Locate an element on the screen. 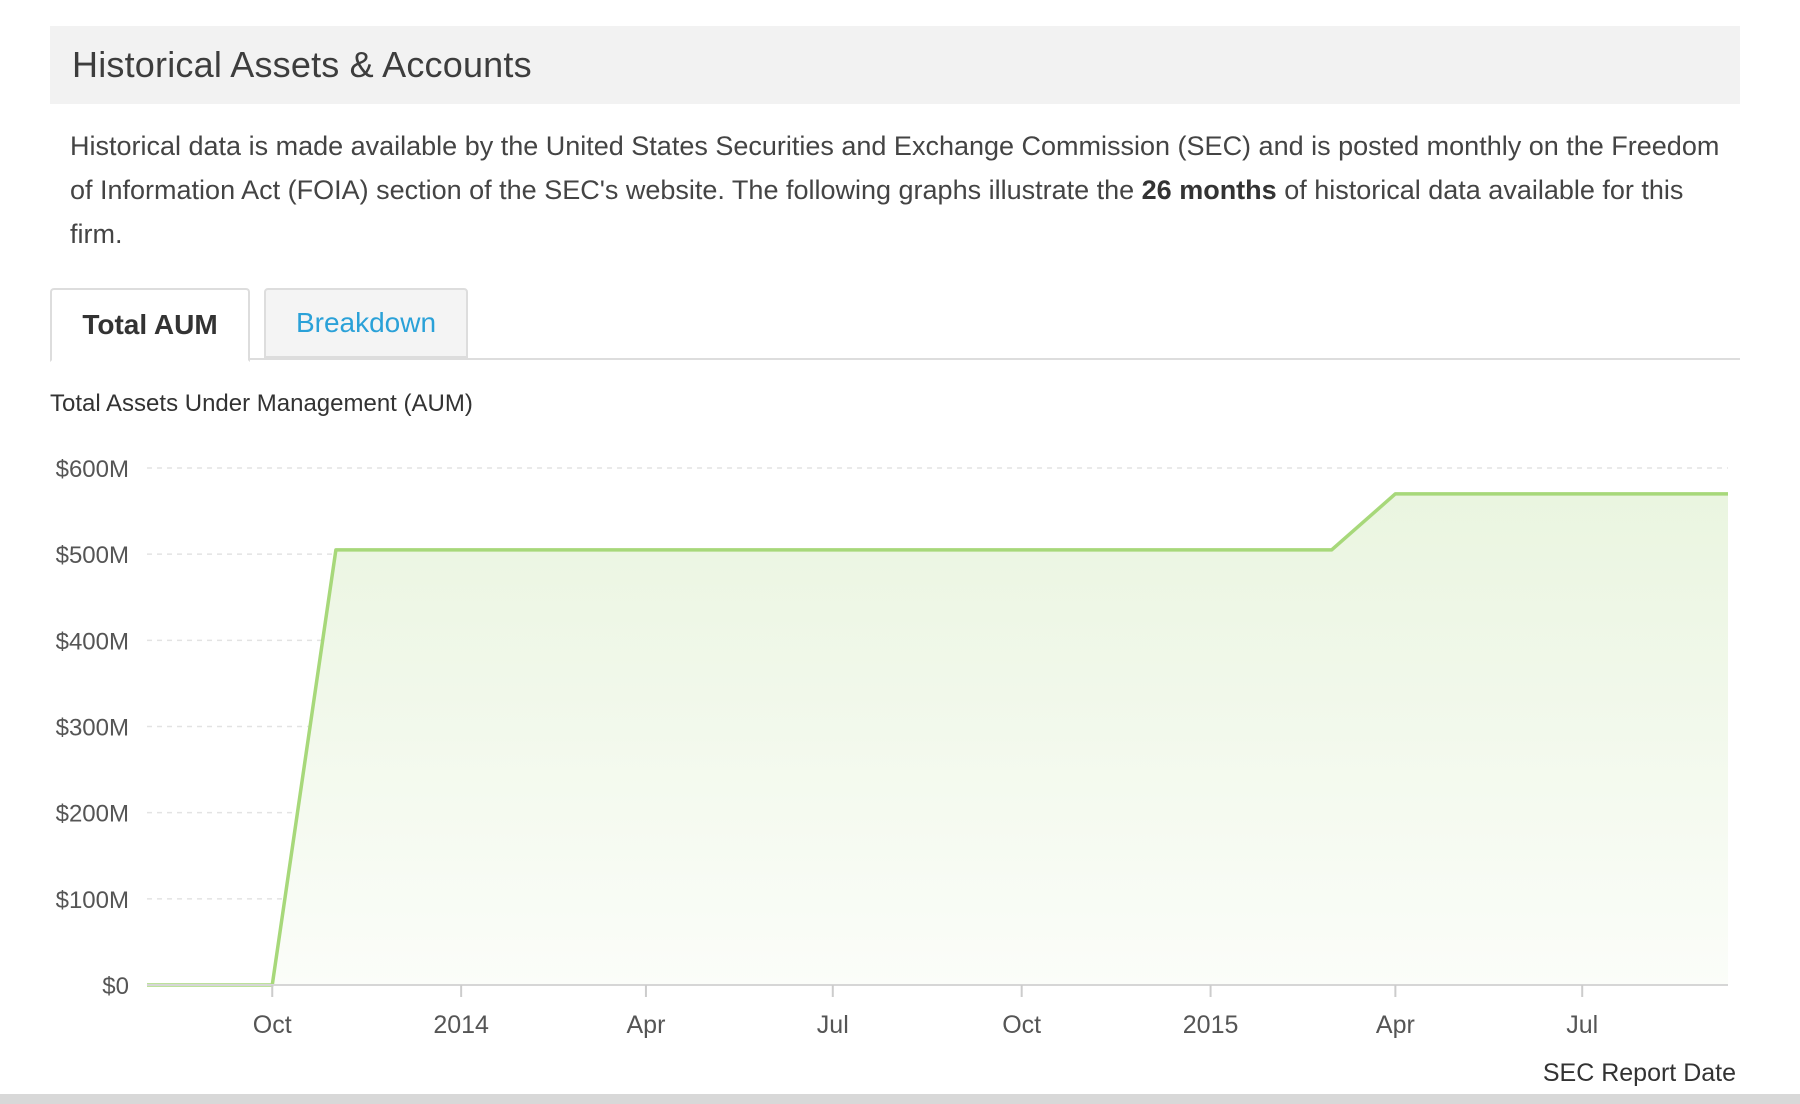 The width and height of the screenshot is (1800, 1104). y-tick-label: $0 is located at coordinates (115, 986).